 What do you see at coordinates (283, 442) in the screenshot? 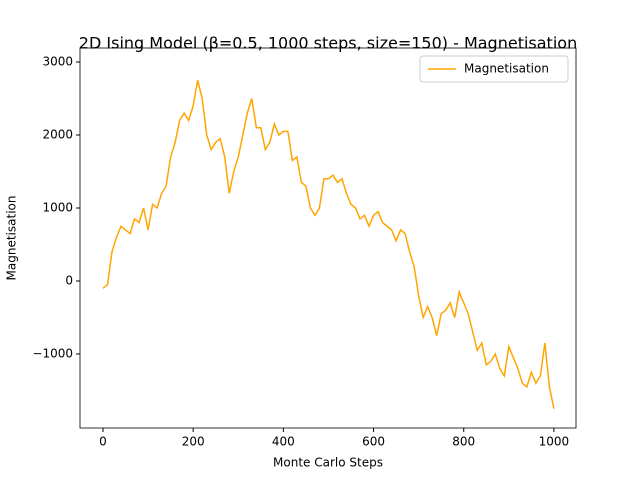
I see `x-tick-label: 400` at bounding box center [283, 442].